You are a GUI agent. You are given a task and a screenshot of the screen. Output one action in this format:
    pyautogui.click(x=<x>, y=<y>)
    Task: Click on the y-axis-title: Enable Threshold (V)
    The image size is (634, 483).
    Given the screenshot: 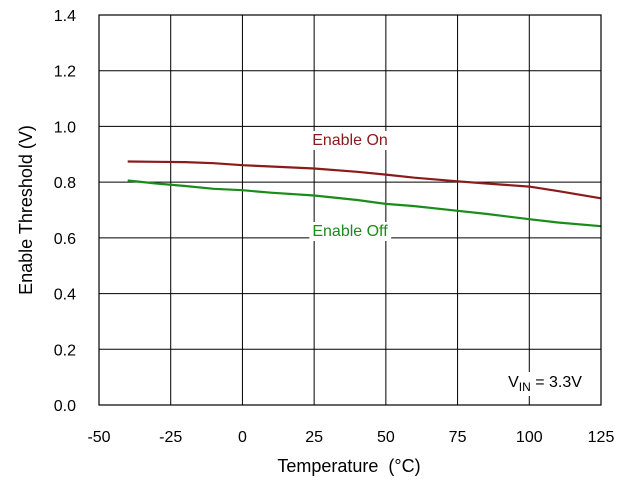 What is the action you would take?
    pyautogui.click(x=26, y=210)
    